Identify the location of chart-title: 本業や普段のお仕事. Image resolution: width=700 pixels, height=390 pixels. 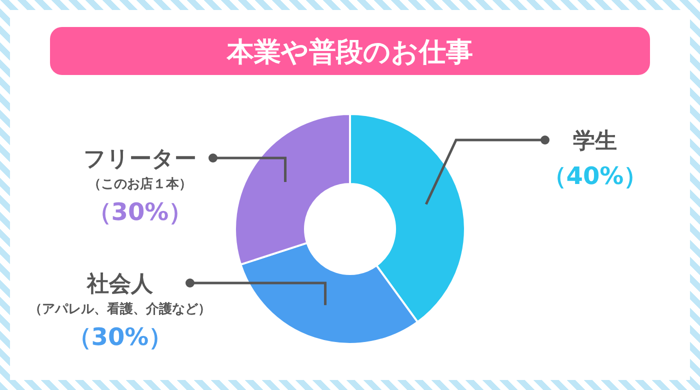
(349, 52).